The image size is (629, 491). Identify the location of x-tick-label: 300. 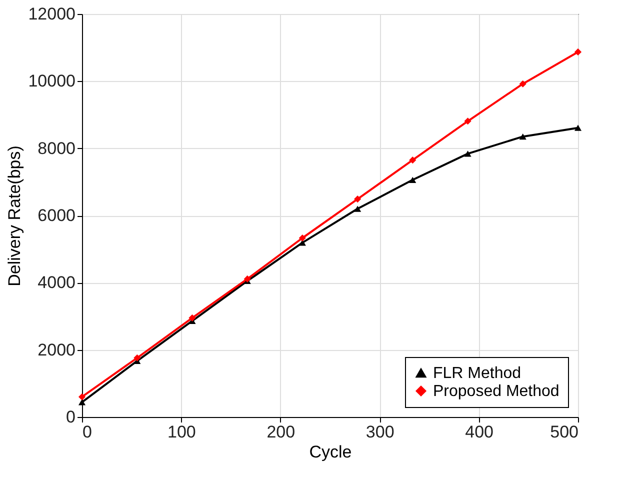
(380, 432).